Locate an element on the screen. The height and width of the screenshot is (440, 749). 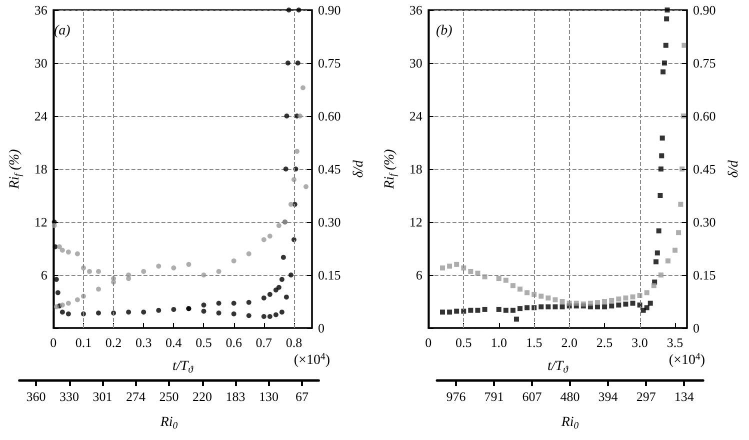
text: 134 is located at coordinates (684, 396).